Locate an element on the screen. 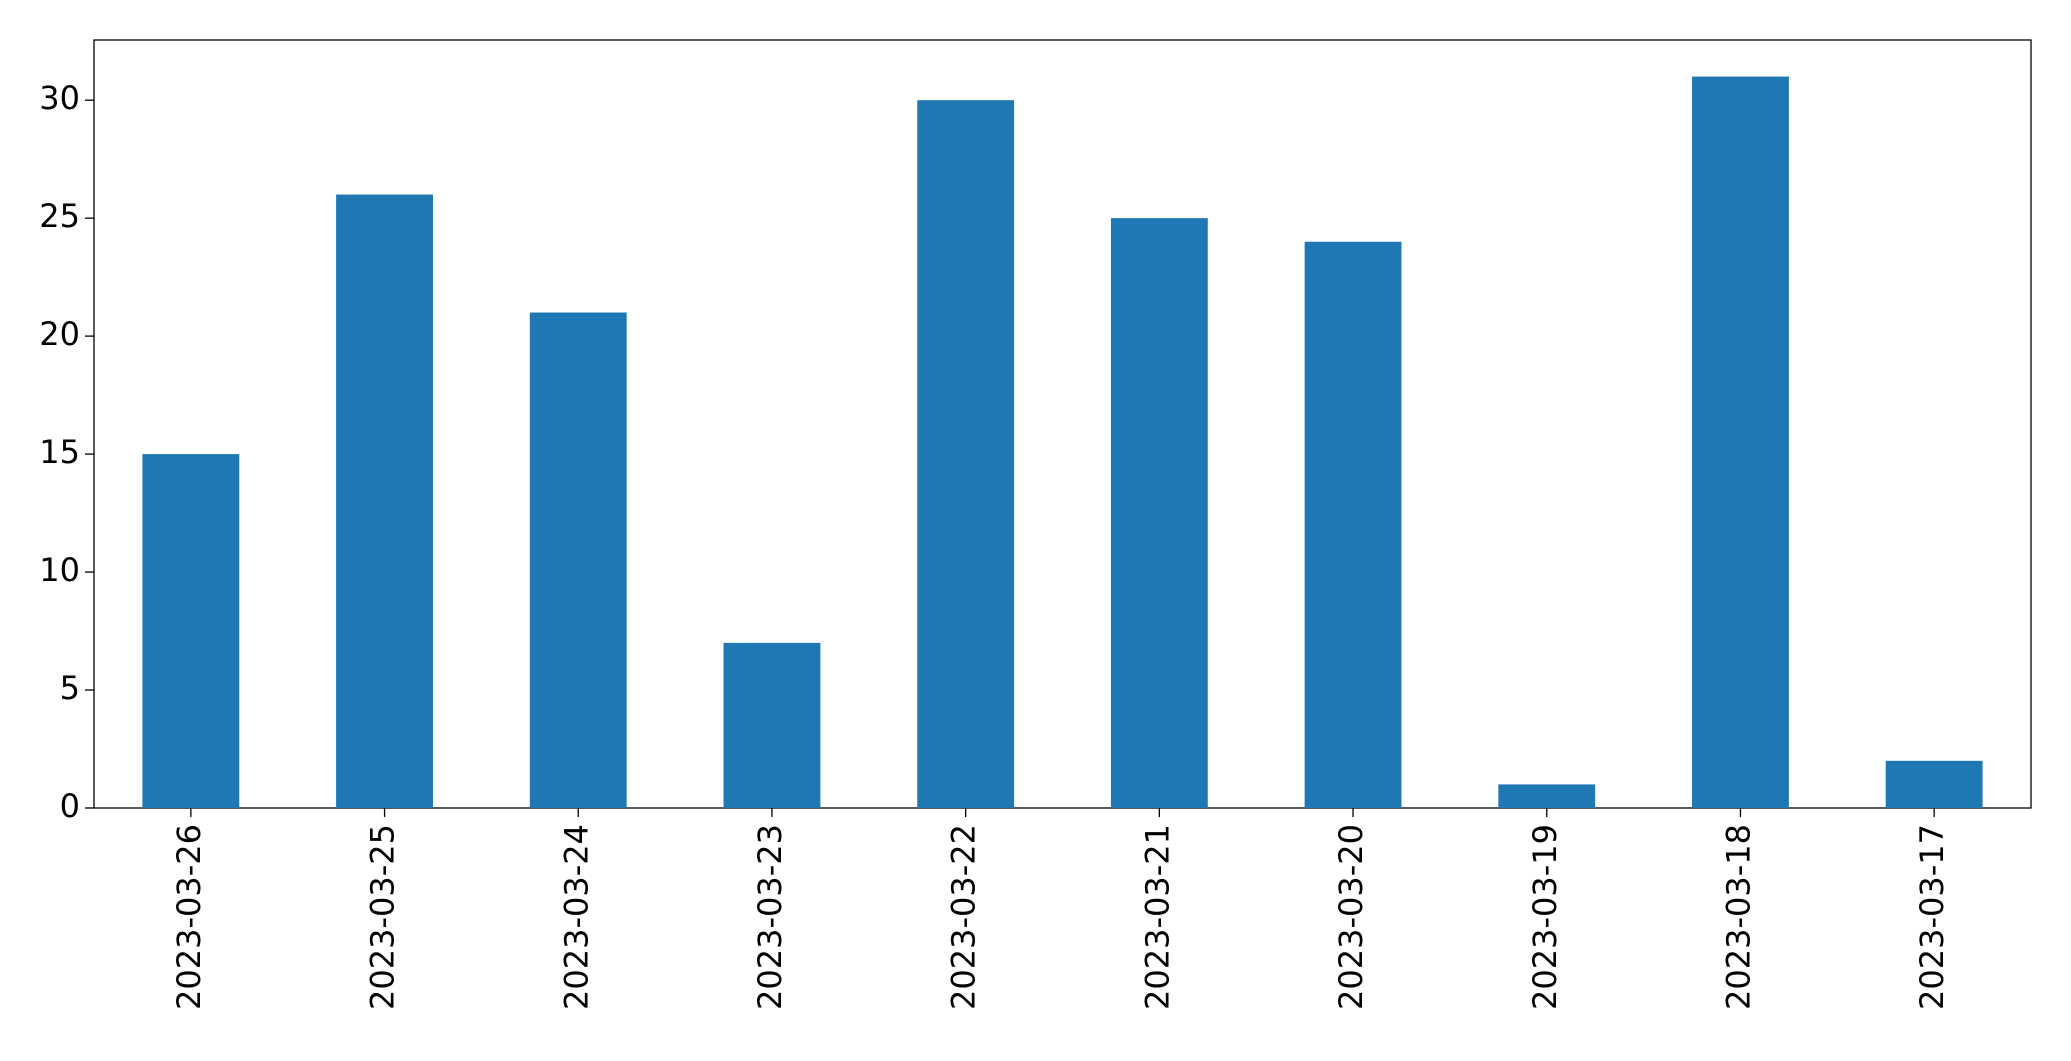  x-tick-label: 2023-03-26 is located at coordinates (189, 917).